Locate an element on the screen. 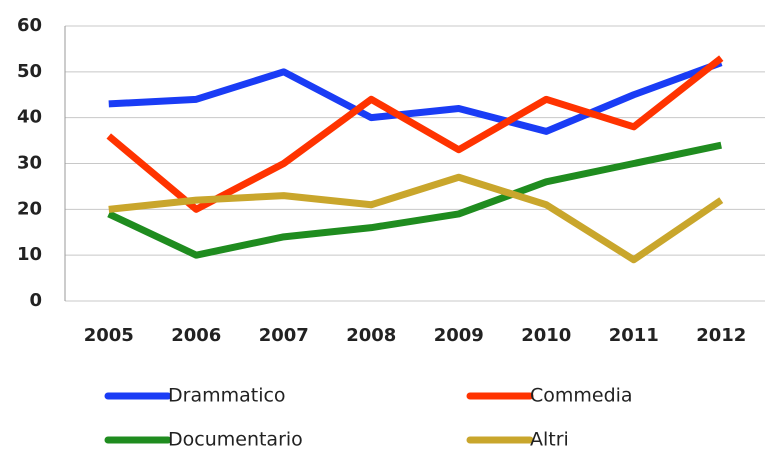  x-tick-label: 2006 is located at coordinates (196, 335).